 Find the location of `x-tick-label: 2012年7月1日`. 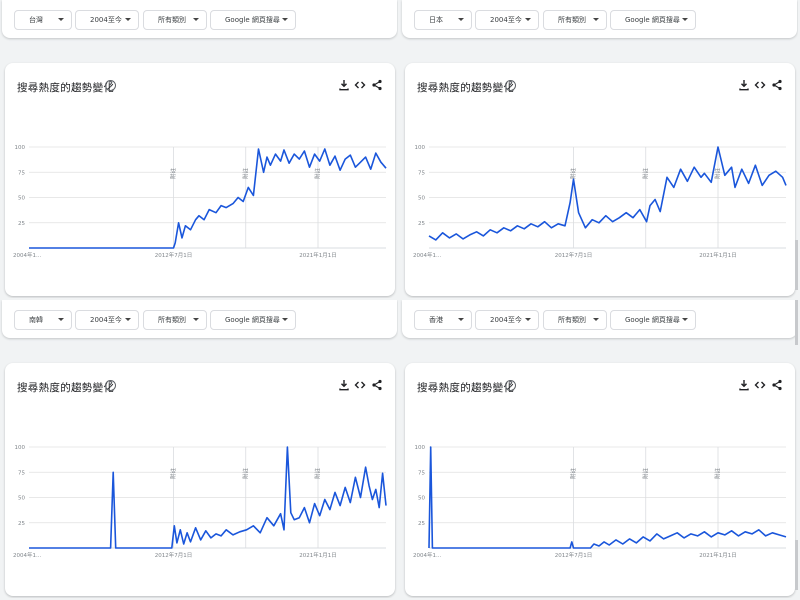

x-tick-label: 2012年7月1日 is located at coordinates (174, 255).